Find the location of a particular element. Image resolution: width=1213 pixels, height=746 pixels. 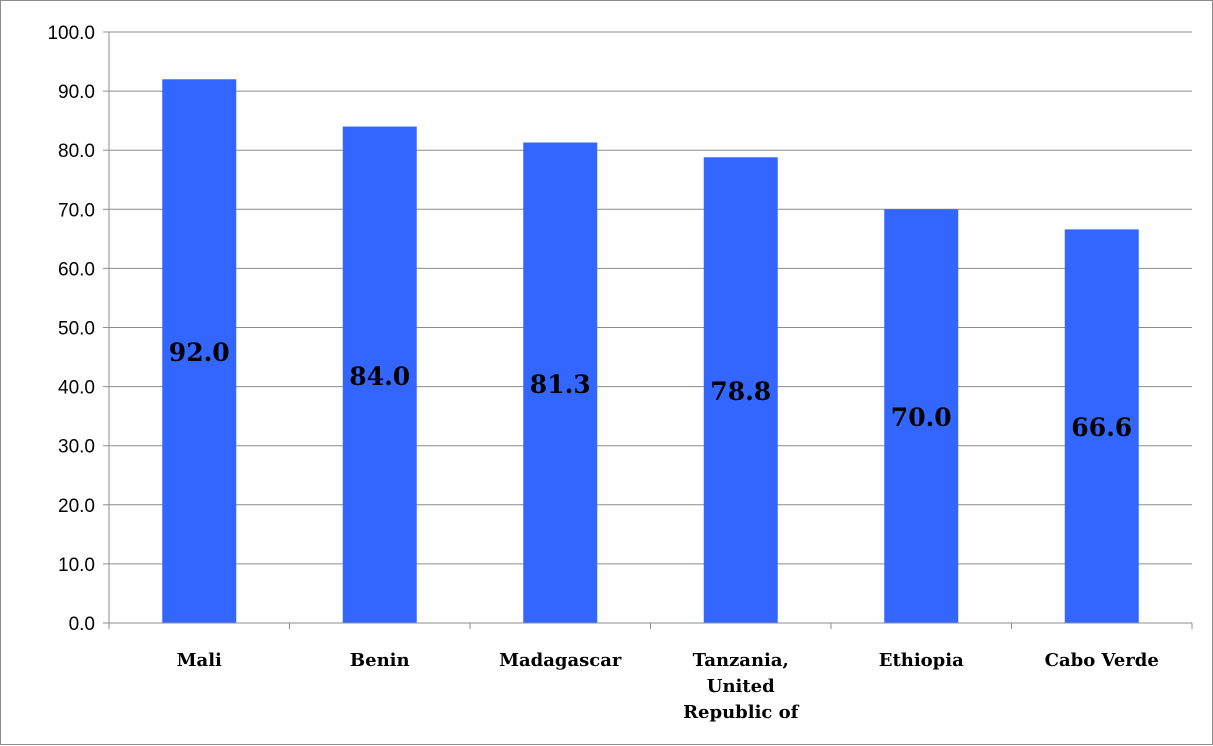

category-label: Ethiopia is located at coordinates (921, 660).